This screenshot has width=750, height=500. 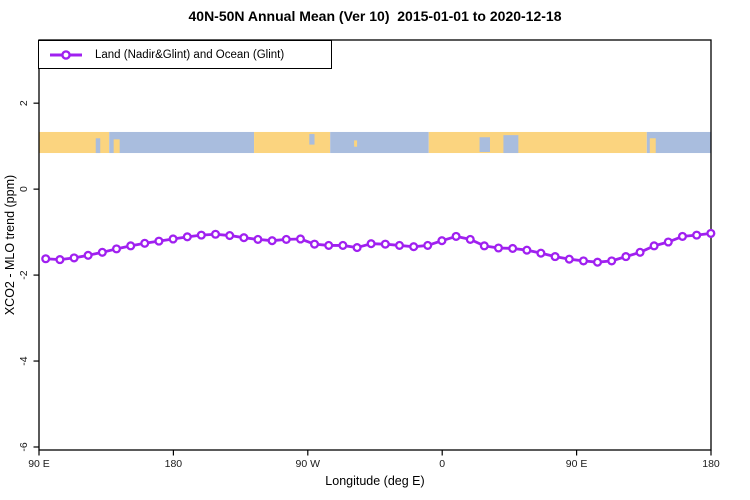 What do you see at coordinates (24, 189) in the screenshot?
I see `y-tick-label: 0` at bounding box center [24, 189].